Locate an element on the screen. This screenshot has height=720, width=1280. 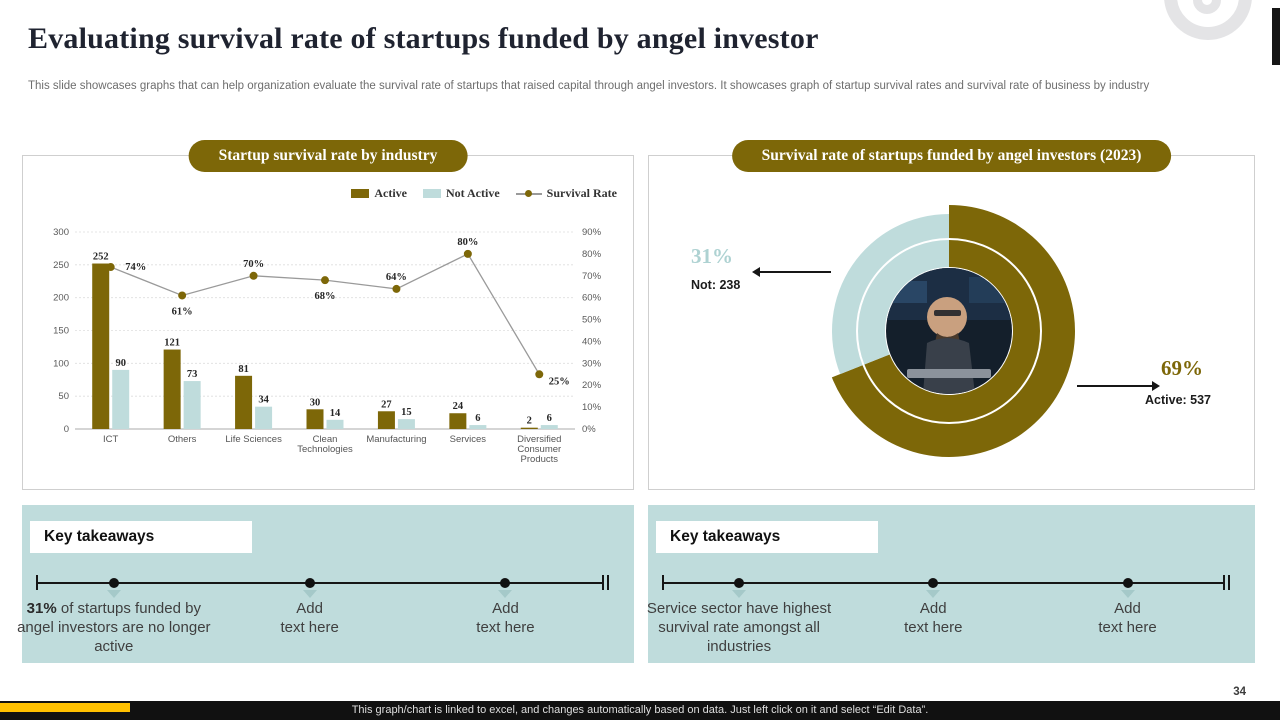
svg-text: 64% is located at coordinates (396, 277).